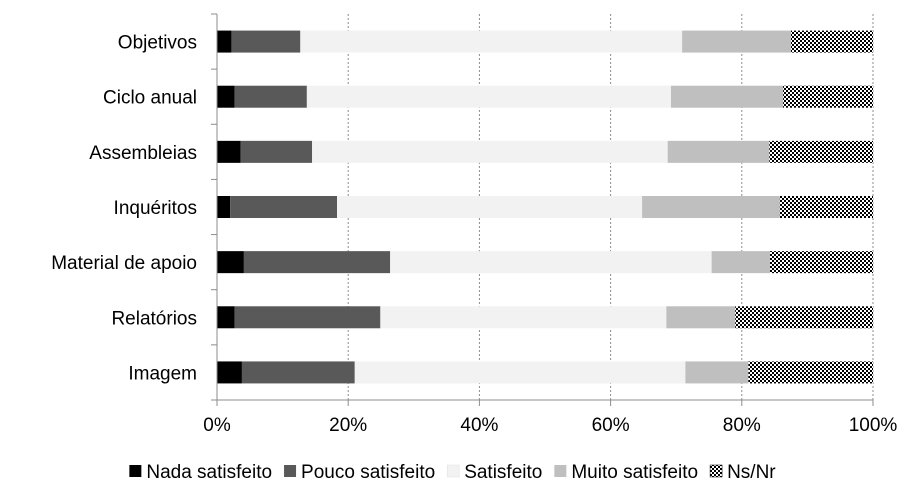 This screenshot has width=905, height=487. I want to click on legend-label: Muito satisfeito, so click(634, 472).